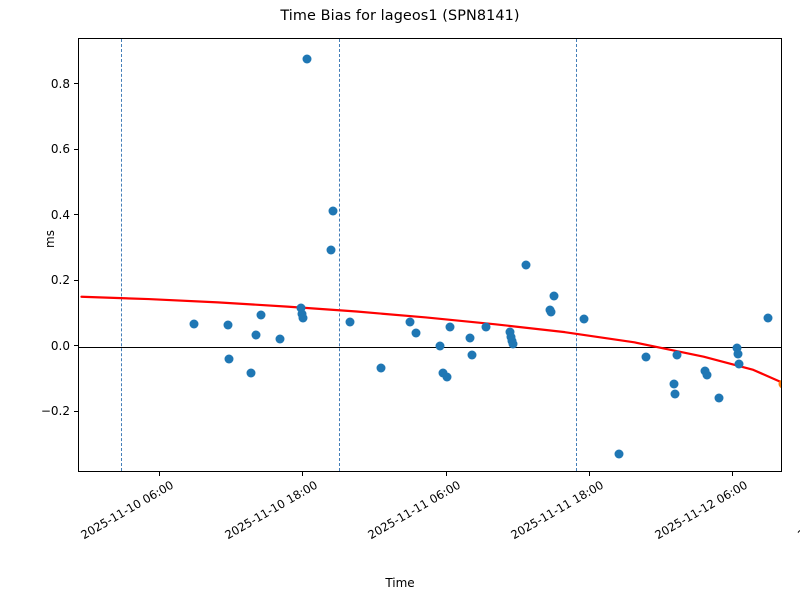 This screenshot has height=600, width=800. What do you see at coordinates (430, 347) in the screenshot?
I see `zero-reference-line` at bounding box center [430, 347].